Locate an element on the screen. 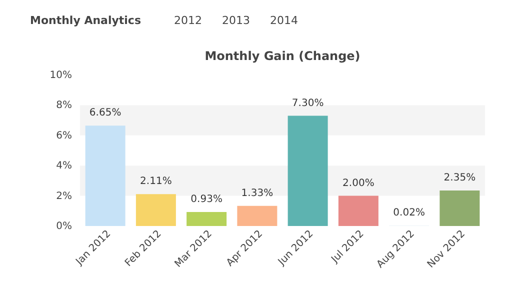 The image size is (521, 296). chart-title: Monthly Gain (Change) is located at coordinates (282, 56).